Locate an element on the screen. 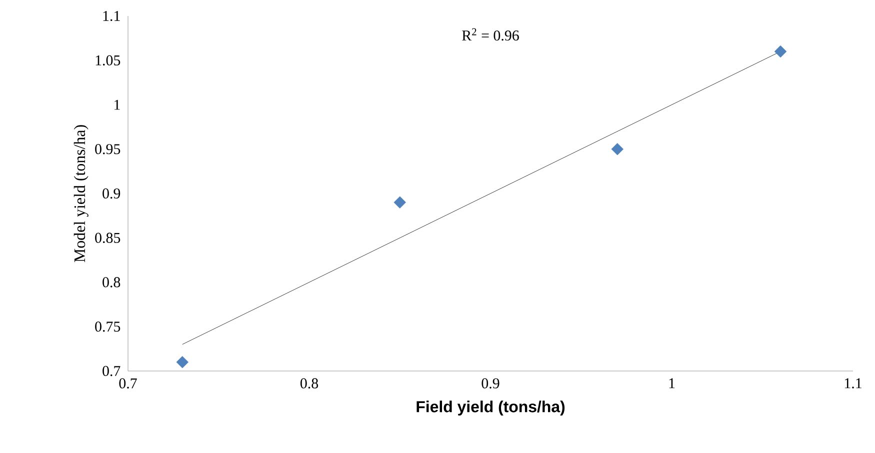  y-tick-label: 1 is located at coordinates (117, 105).